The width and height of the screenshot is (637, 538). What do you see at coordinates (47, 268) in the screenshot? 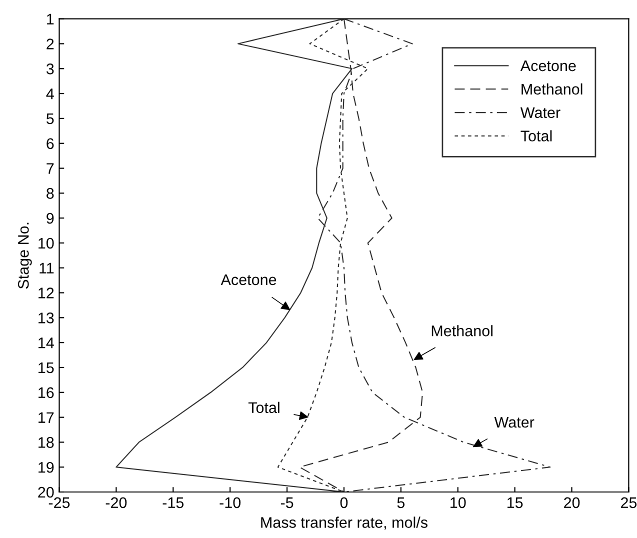
I see `y-tick-label: 11` at bounding box center [47, 268].